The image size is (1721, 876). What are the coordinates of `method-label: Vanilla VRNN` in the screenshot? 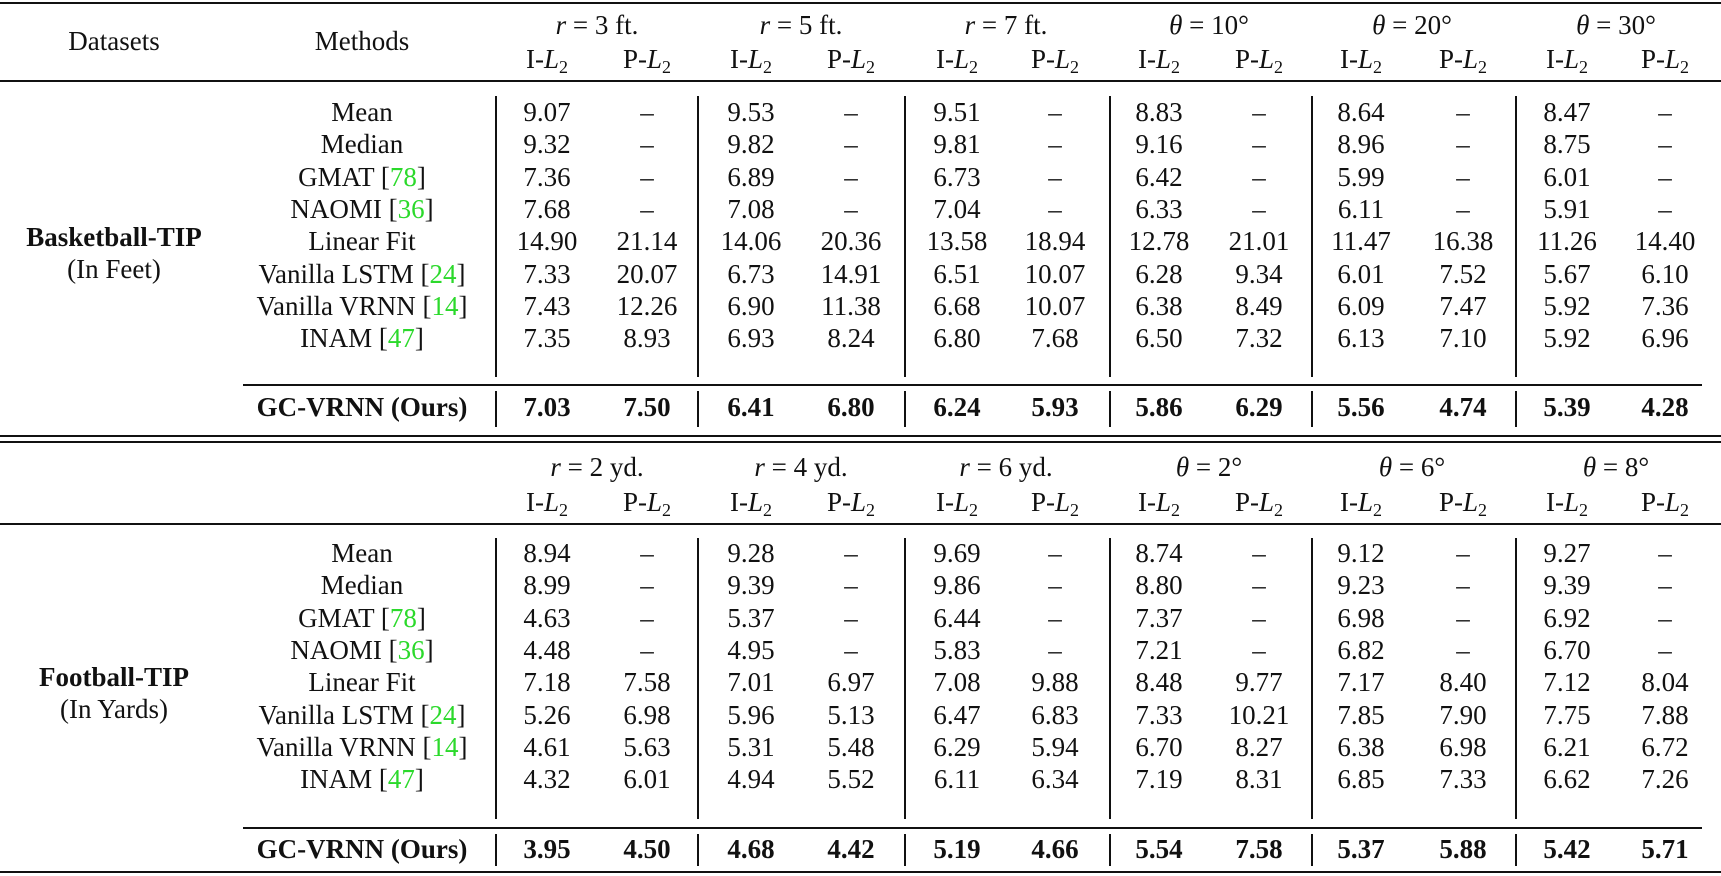 It's located at (339, 305).